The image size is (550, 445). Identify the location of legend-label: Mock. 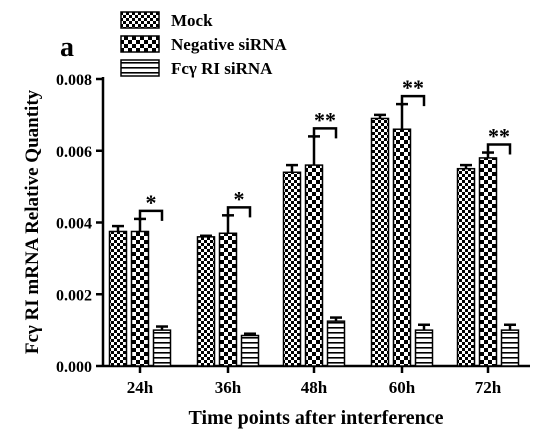
(192, 20).